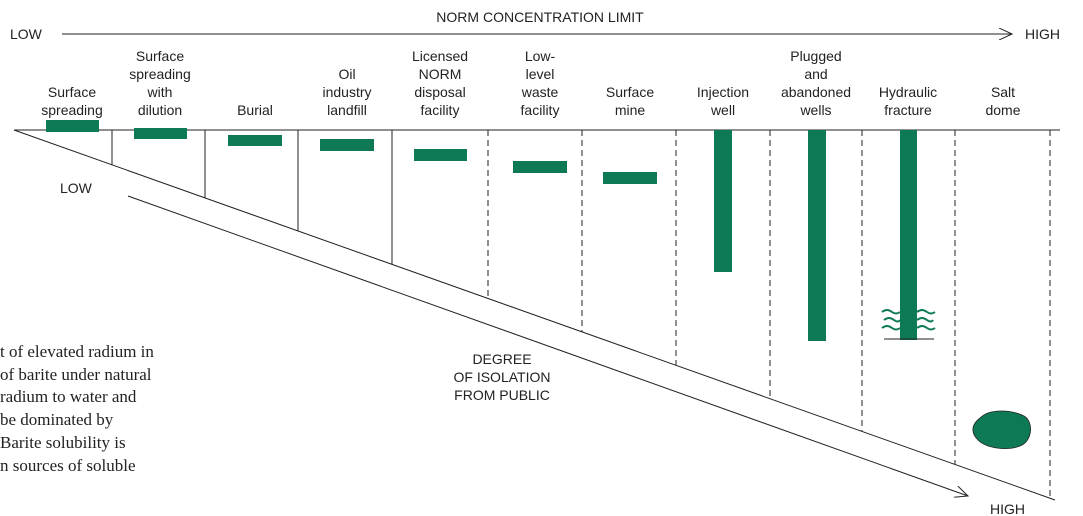 The width and height of the screenshot is (1083, 516). What do you see at coordinates (1002, 110) in the screenshot?
I see `column-label: dome` at bounding box center [1002, 110].